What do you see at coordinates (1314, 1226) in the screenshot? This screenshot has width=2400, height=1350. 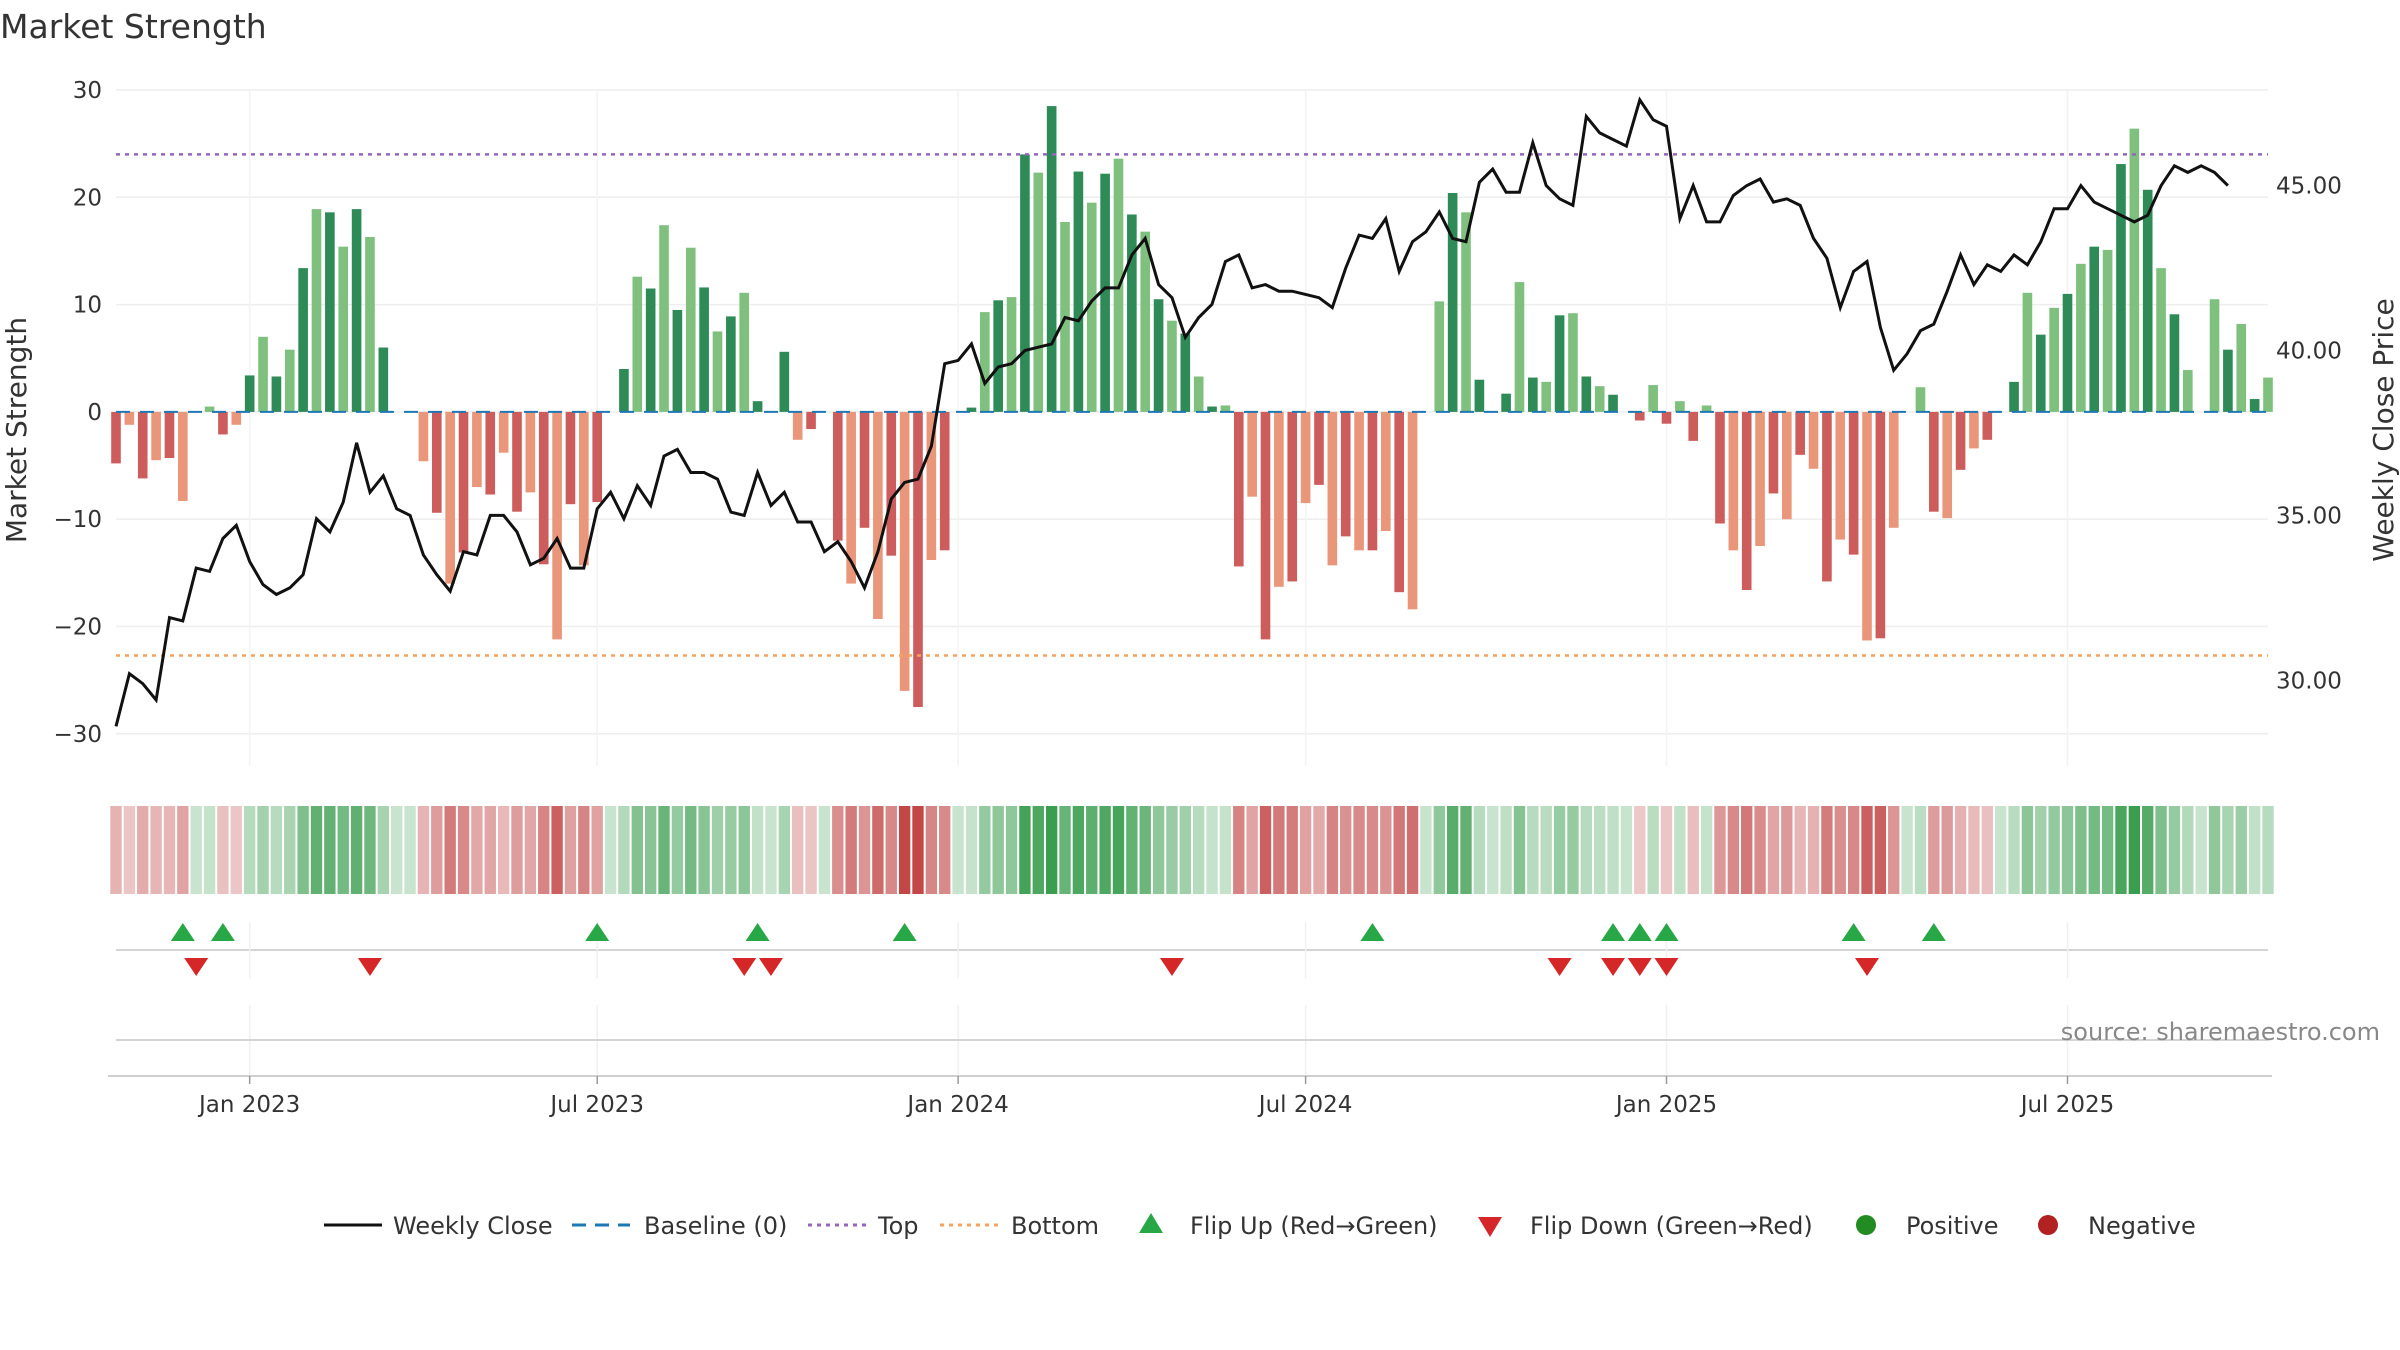 I see `legend-label: Flip Up (Red→Green)` at bounding box center [1314, 1226].